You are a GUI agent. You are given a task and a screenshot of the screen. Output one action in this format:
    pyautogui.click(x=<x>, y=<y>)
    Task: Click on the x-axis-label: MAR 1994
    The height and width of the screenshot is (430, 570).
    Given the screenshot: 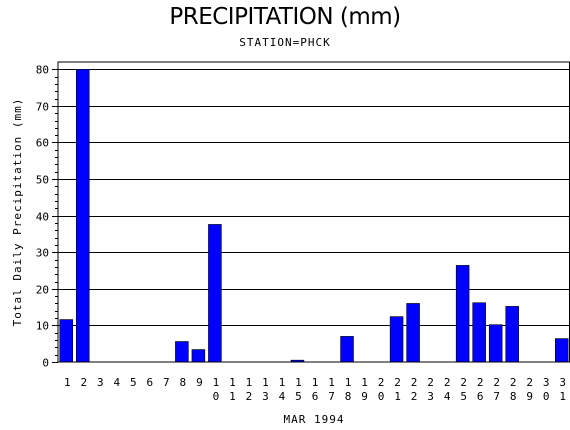 What is the action you would take?
    pyautogui.click(x=314, y=419)
    